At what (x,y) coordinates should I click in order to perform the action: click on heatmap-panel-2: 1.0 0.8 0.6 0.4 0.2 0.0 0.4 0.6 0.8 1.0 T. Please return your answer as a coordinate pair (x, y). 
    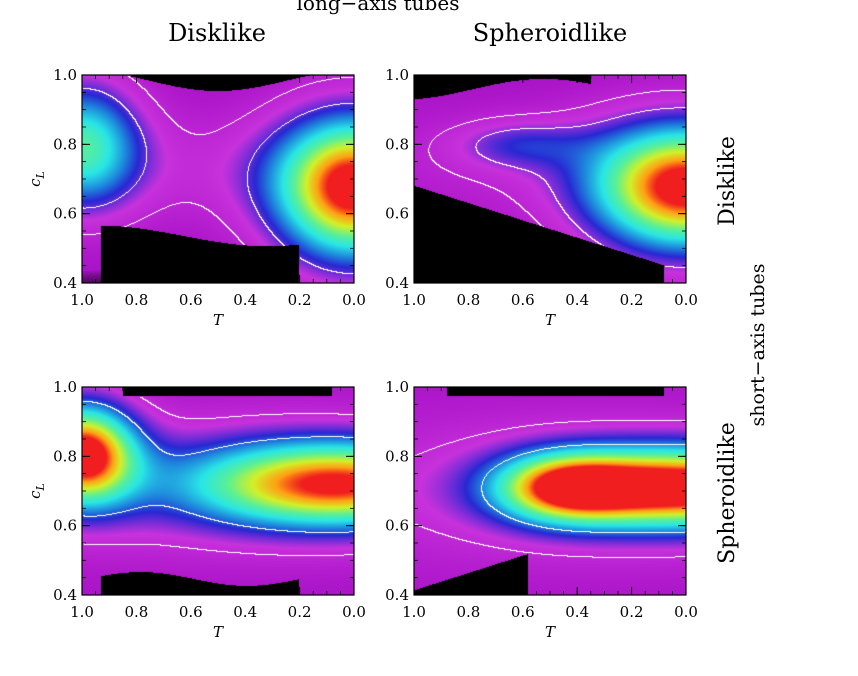
    Looking at the image, I should click on (541, 197).